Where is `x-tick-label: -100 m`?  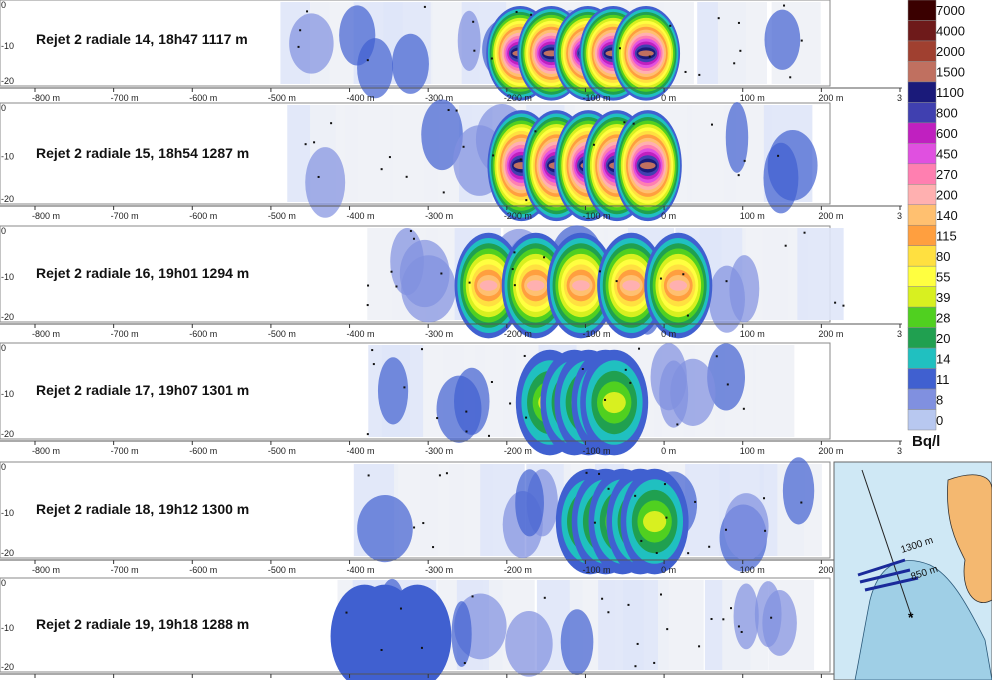 x-tick-label: -100 m is located at coordinates (596, 570).